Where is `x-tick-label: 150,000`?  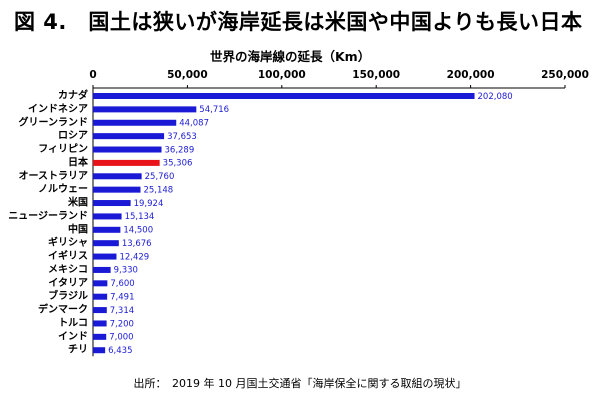 x-tick-label: 150,000 is located at coordinates (376, 75).